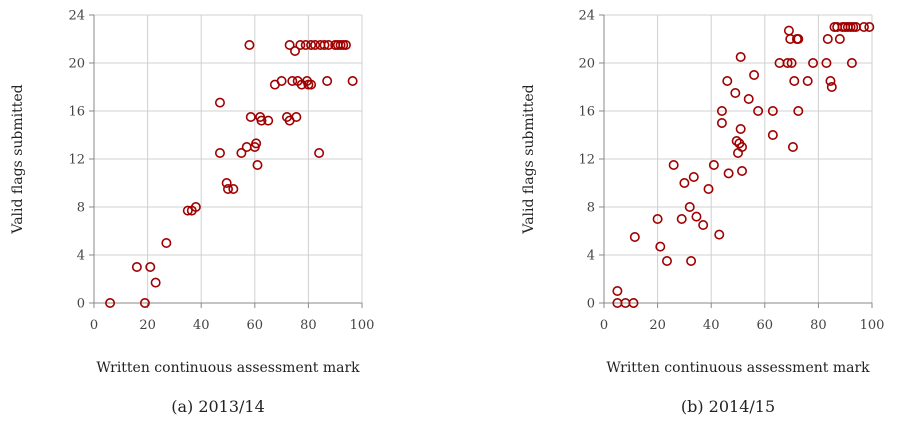 The width and height of the screenshot is (913, 422). What do you see at coordinates (765, 325) in the screenshot?
I see `x-tick-label: 60` at bounding box center [765, 325].